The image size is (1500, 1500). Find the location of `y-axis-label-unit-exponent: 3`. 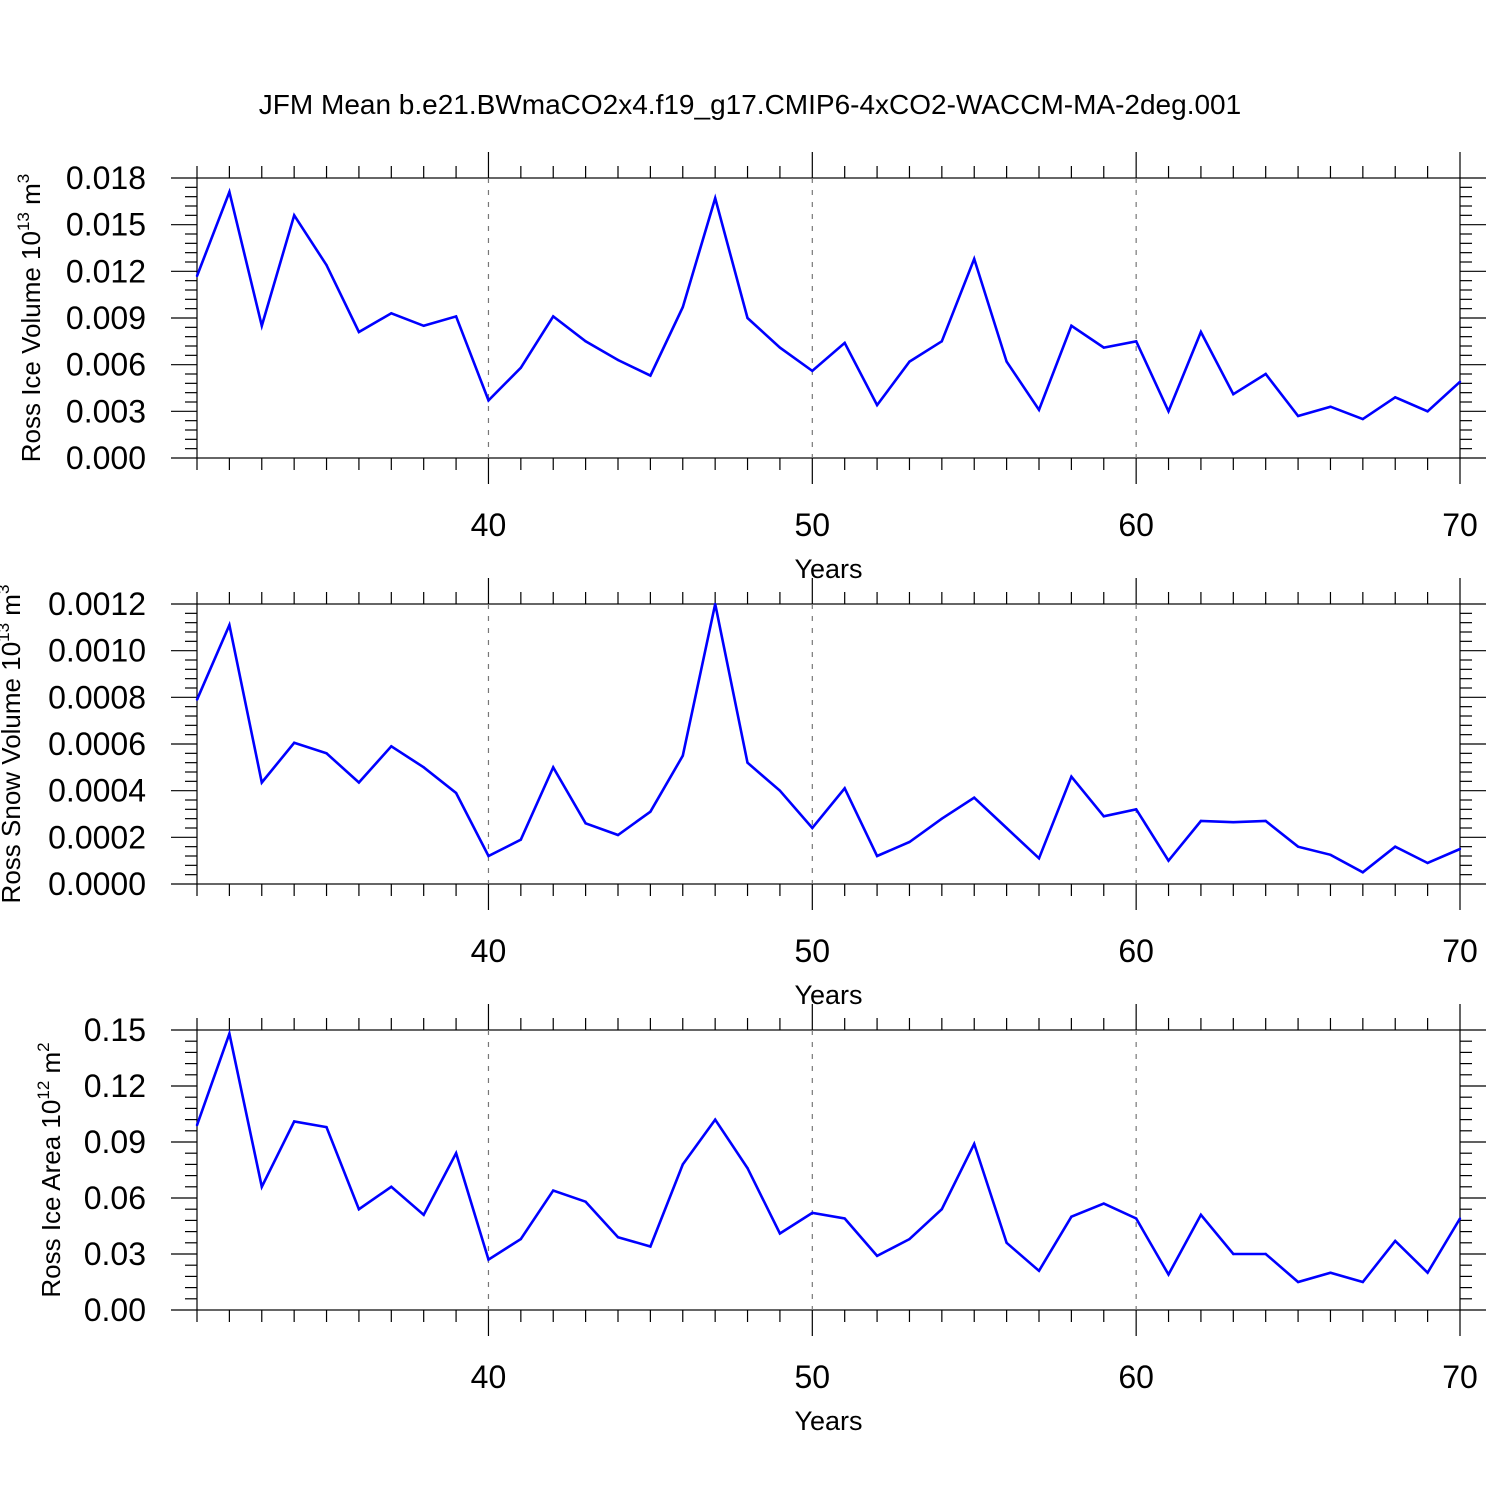

y-axis-label-unit-exponent: 3 is located at coordinates (6, 589).